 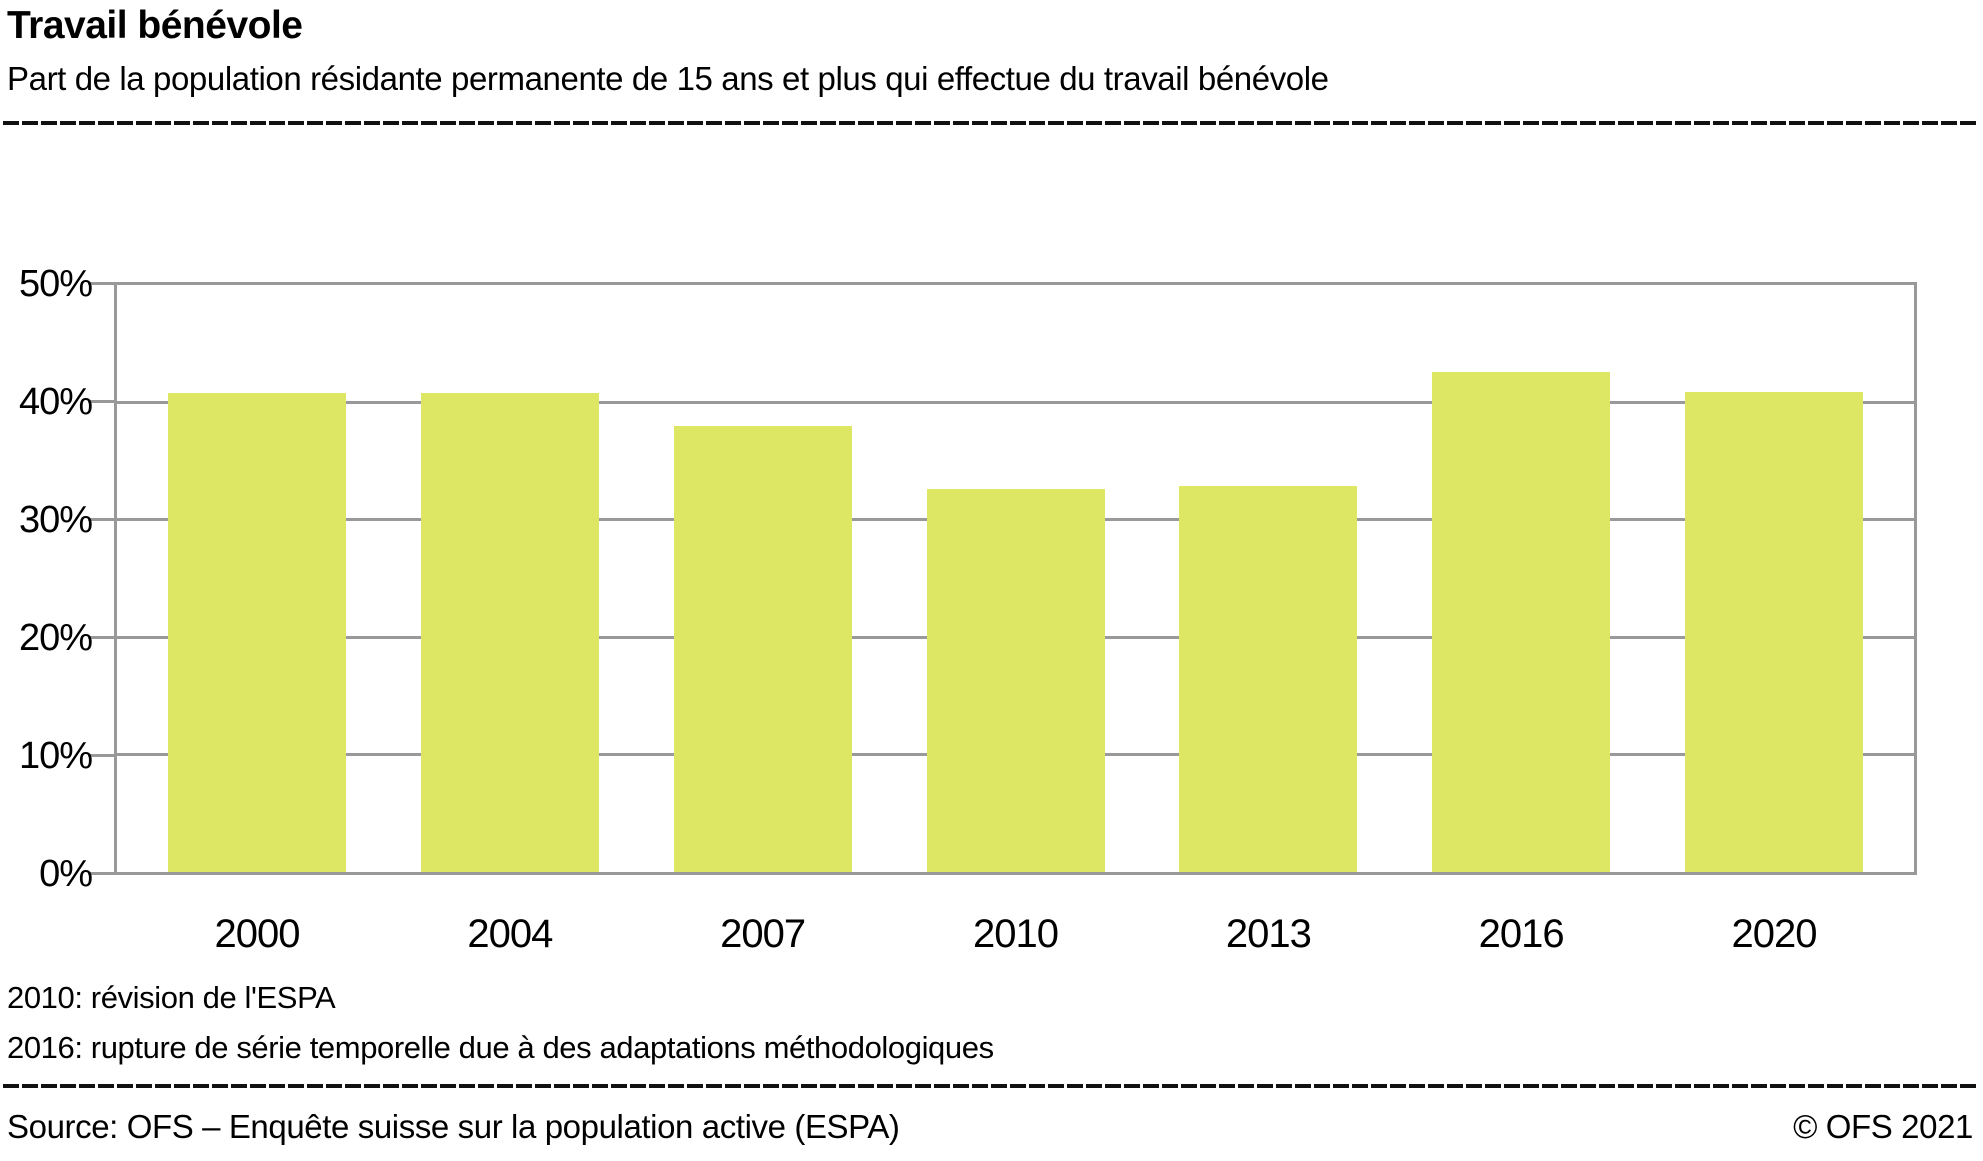 What do you see at coordinates (1774, 934) in the screenshot?
I see `x-tick-label-2020: 2020` at bounding box center [1774, 934].